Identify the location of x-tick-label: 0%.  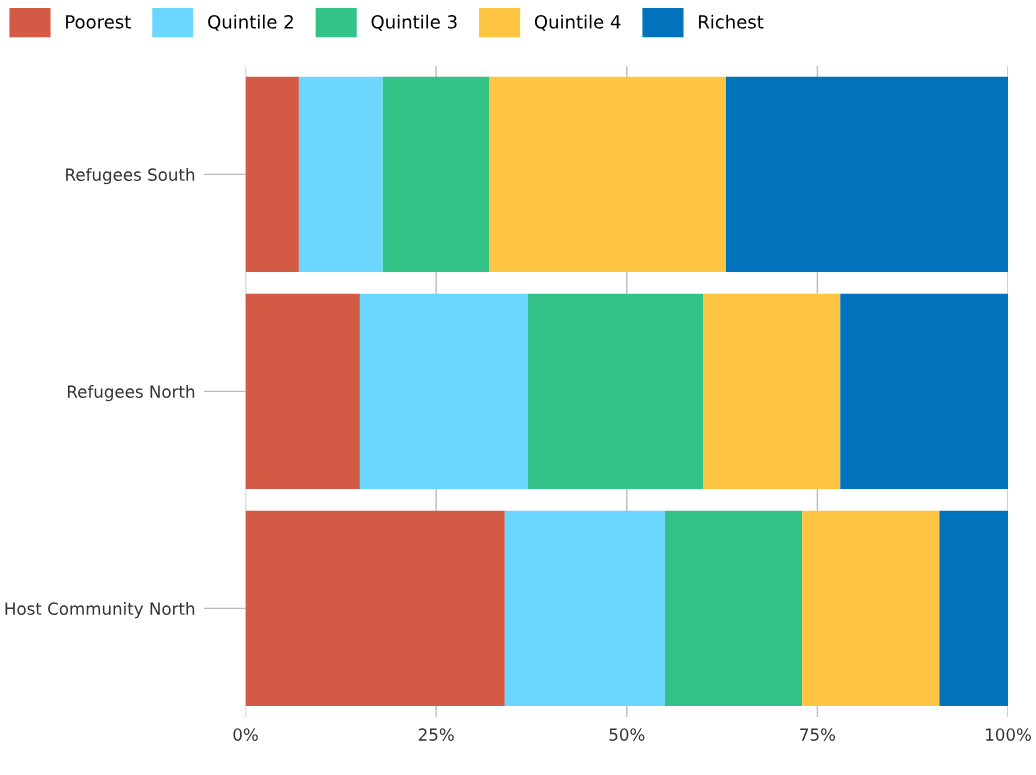
(245, 734).